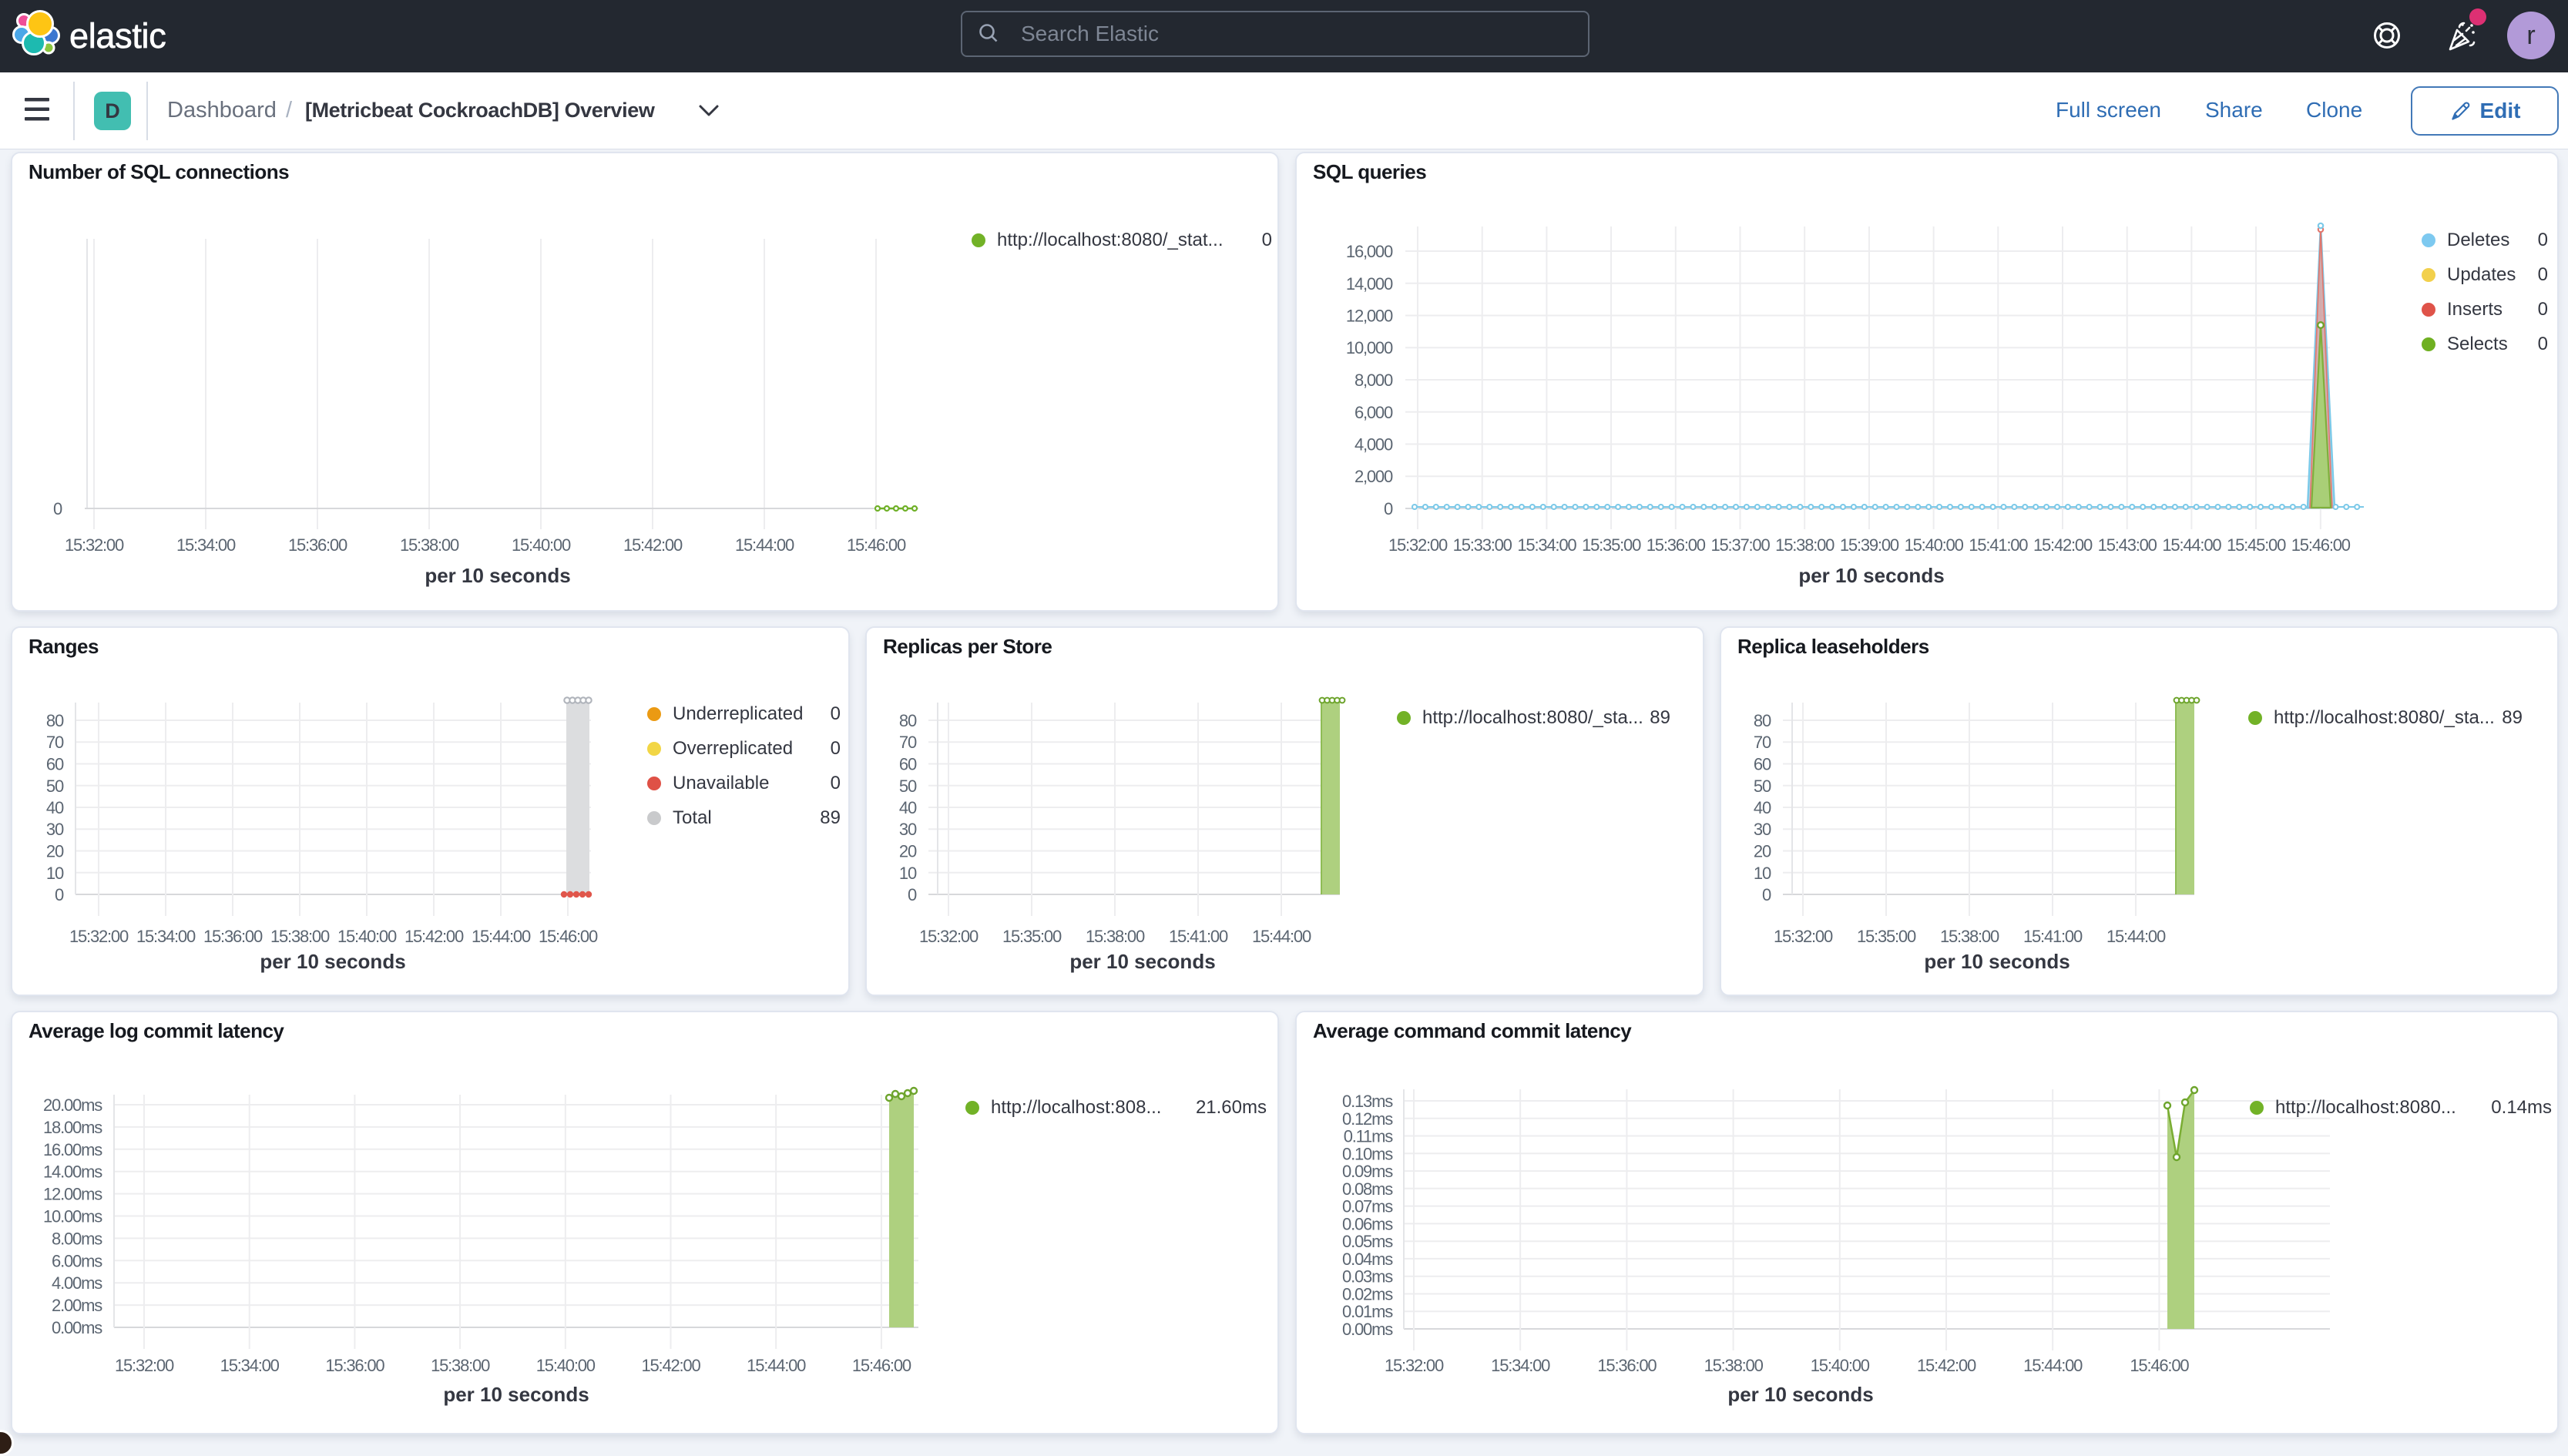  I want to click on svg-text: 12,000, so click(1369, 316).